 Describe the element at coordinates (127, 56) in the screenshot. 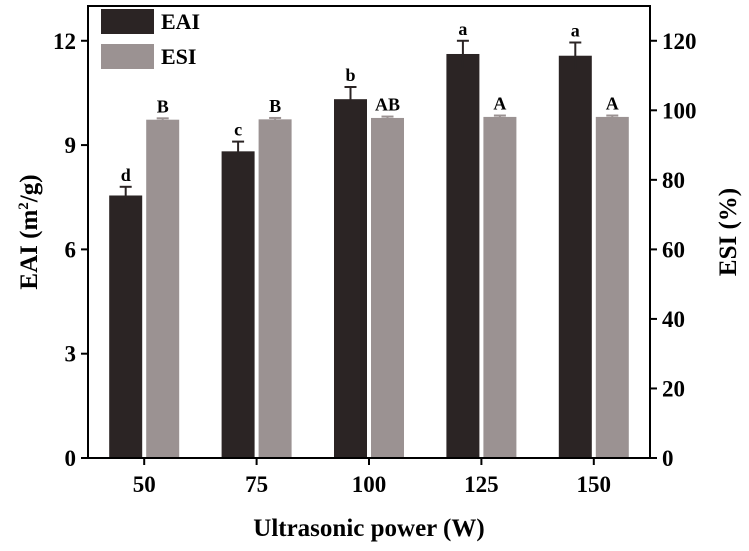

I see `legend-swatch-esi` at that location.